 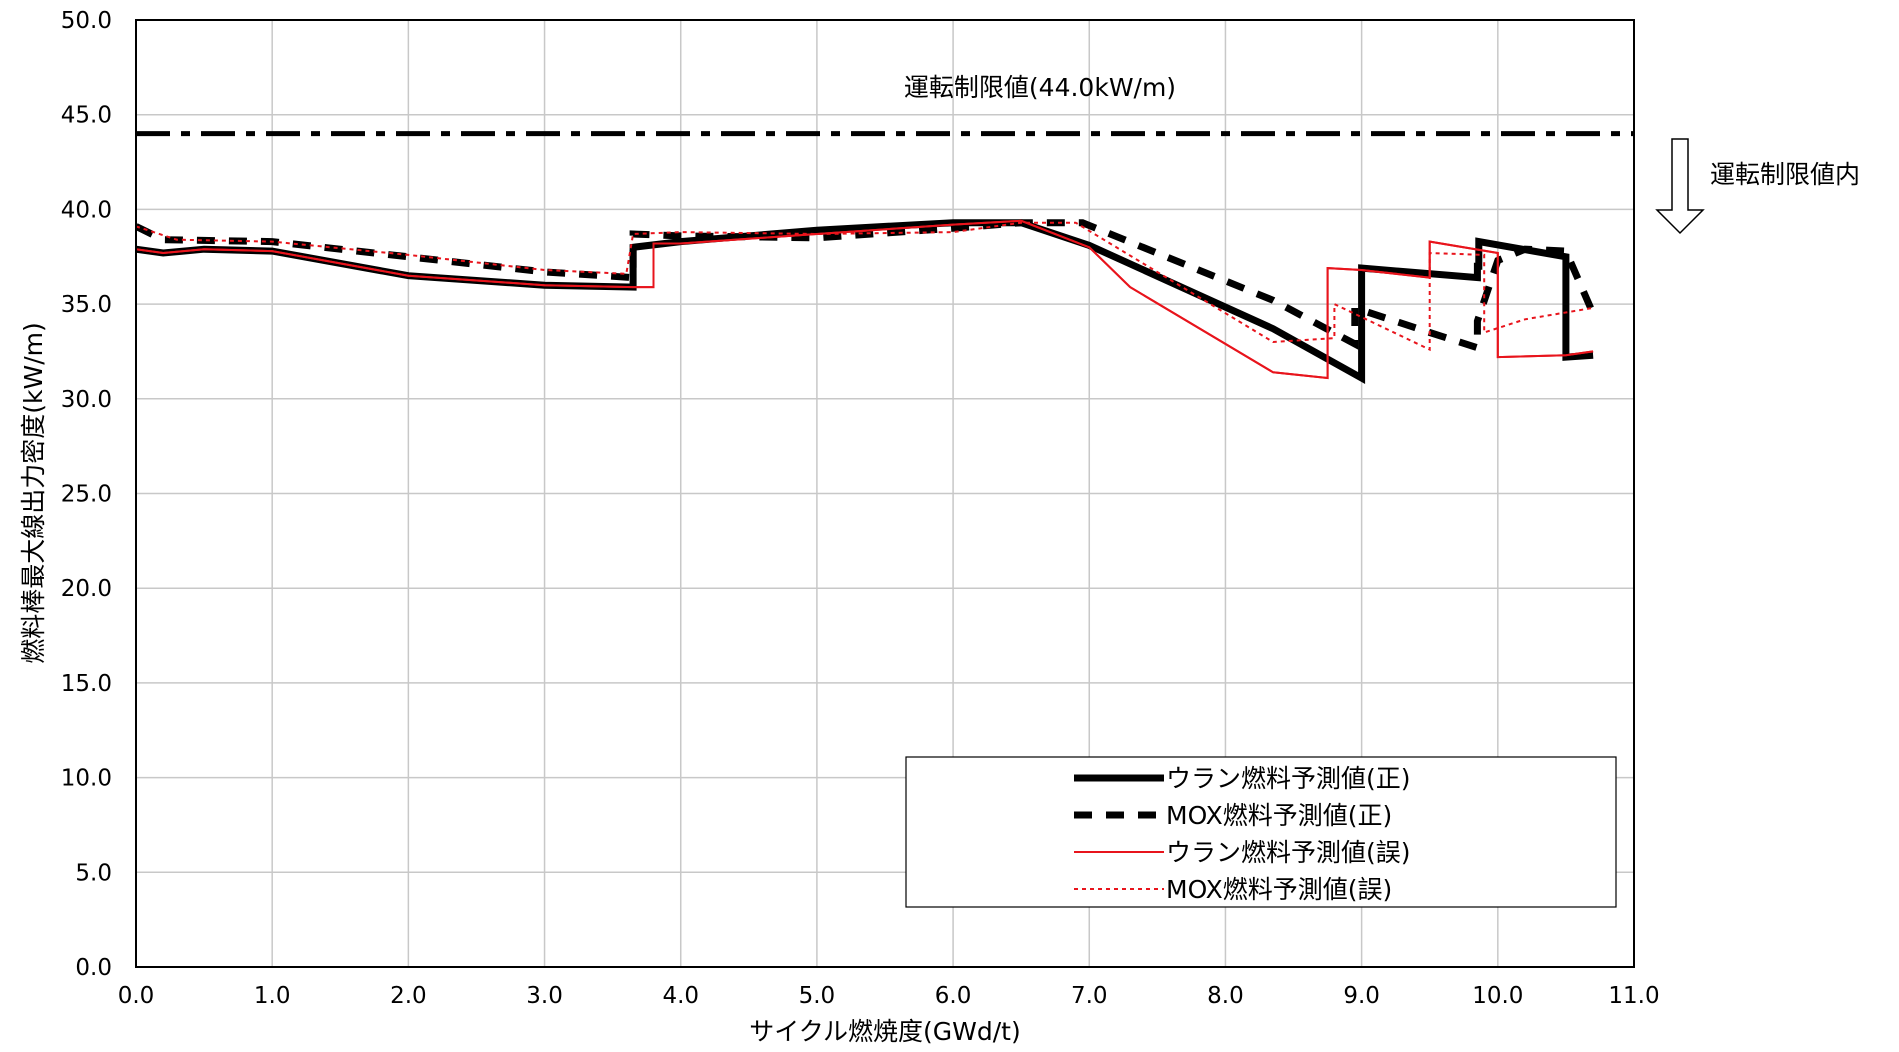 I want to click on legend-label-4: MOX燃料予測値(誤), so click(x=1279, y=889).